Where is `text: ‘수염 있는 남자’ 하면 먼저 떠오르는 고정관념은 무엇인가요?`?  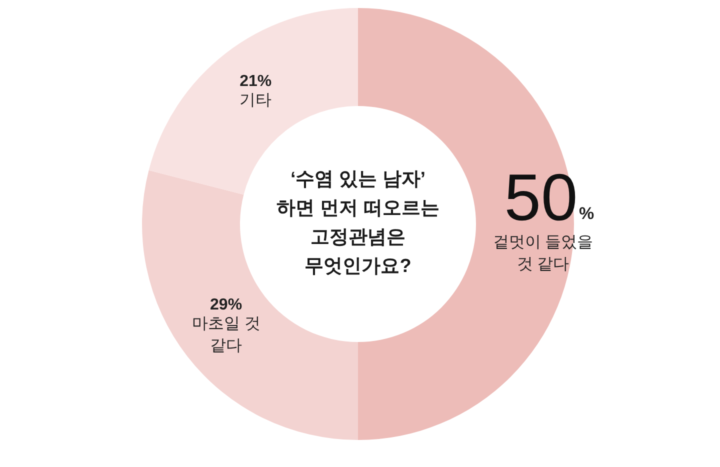
text: ‘수염 있는 남자’ 하면 먼저 떠오르는 고정관념은 무엇인가요? is located at coordinates (358, 223).